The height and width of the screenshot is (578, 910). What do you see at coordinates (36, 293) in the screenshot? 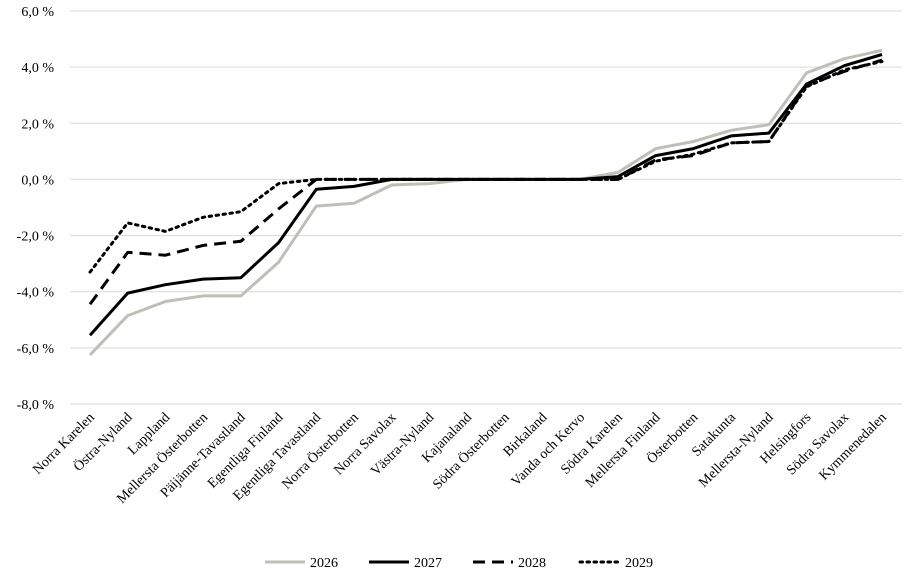
I see `y-tick-label: -4,0 %` at bounding box center [36, 293].